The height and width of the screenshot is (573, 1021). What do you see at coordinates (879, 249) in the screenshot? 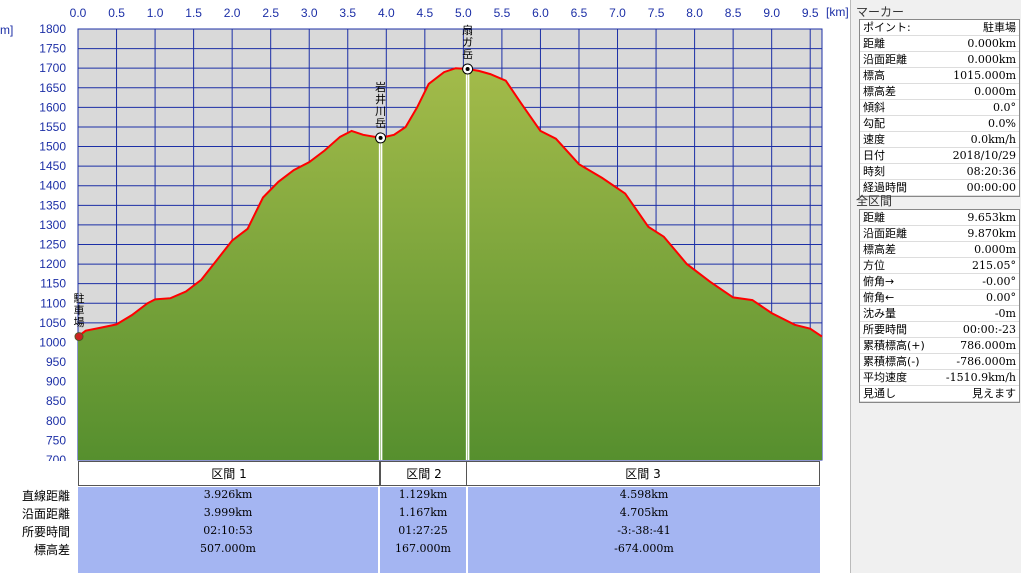
I see `total-info-key: 標高差` at bounding box center [879, 249].